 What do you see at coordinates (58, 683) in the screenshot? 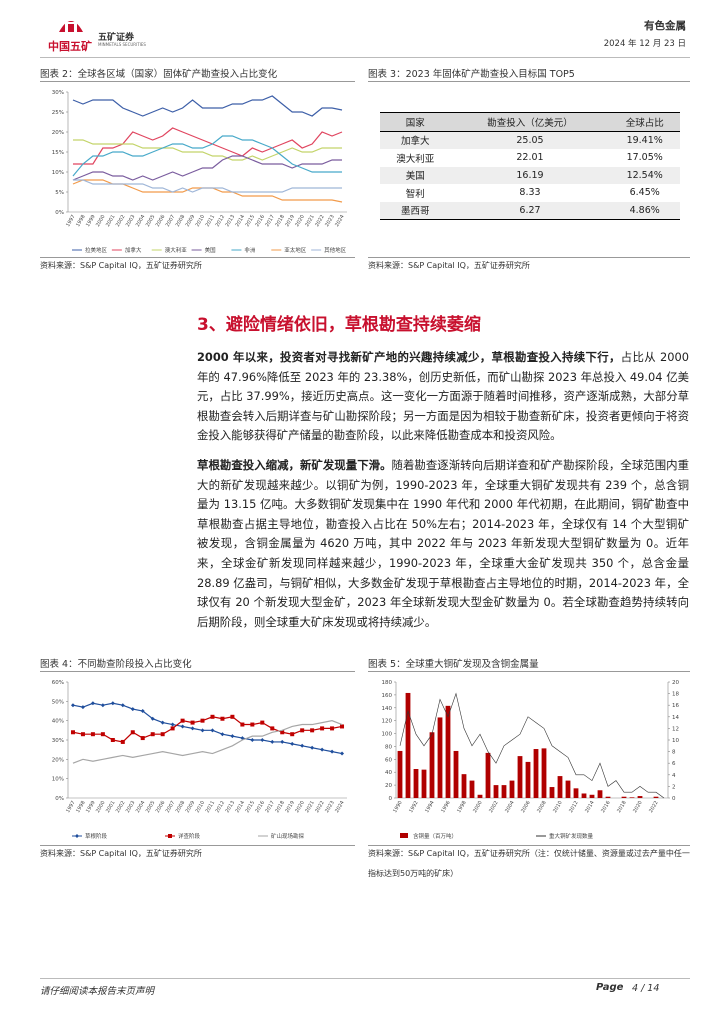
I see `y-tick-label: 60%` at bounding box center [58, 683].